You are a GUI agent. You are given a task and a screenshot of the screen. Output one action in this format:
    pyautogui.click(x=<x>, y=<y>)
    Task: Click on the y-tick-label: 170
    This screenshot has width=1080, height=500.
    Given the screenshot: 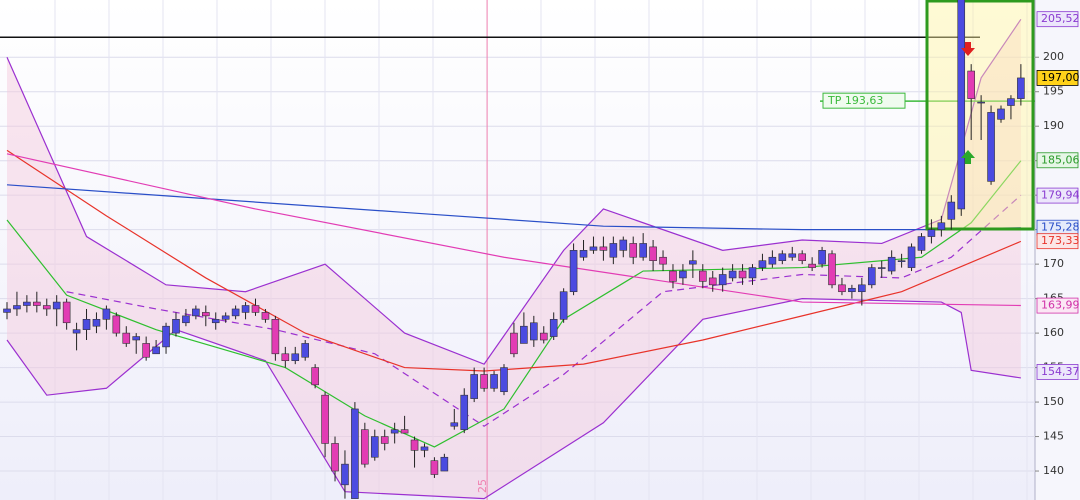 What is the action you would take?
    pyautogui.click(x=1053, y=263)
    